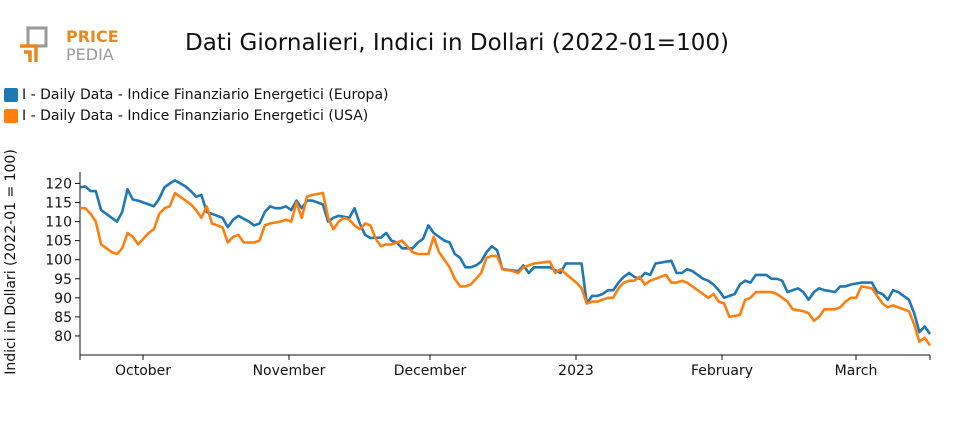 The height and width of the screenshot is (430, 960). What do you see at coordinates (58, 223) in the screenshot?
I see `y-tick-label: 110` at bounding box center [58, 223].